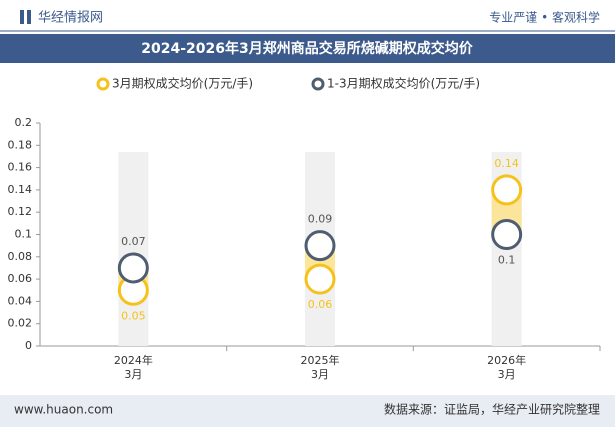 The width and height of the screenshot is (615, 427). Describe the element at coordinates (20, 167) in the screenshot. I see `y-tick-label: 0.16` at that location.